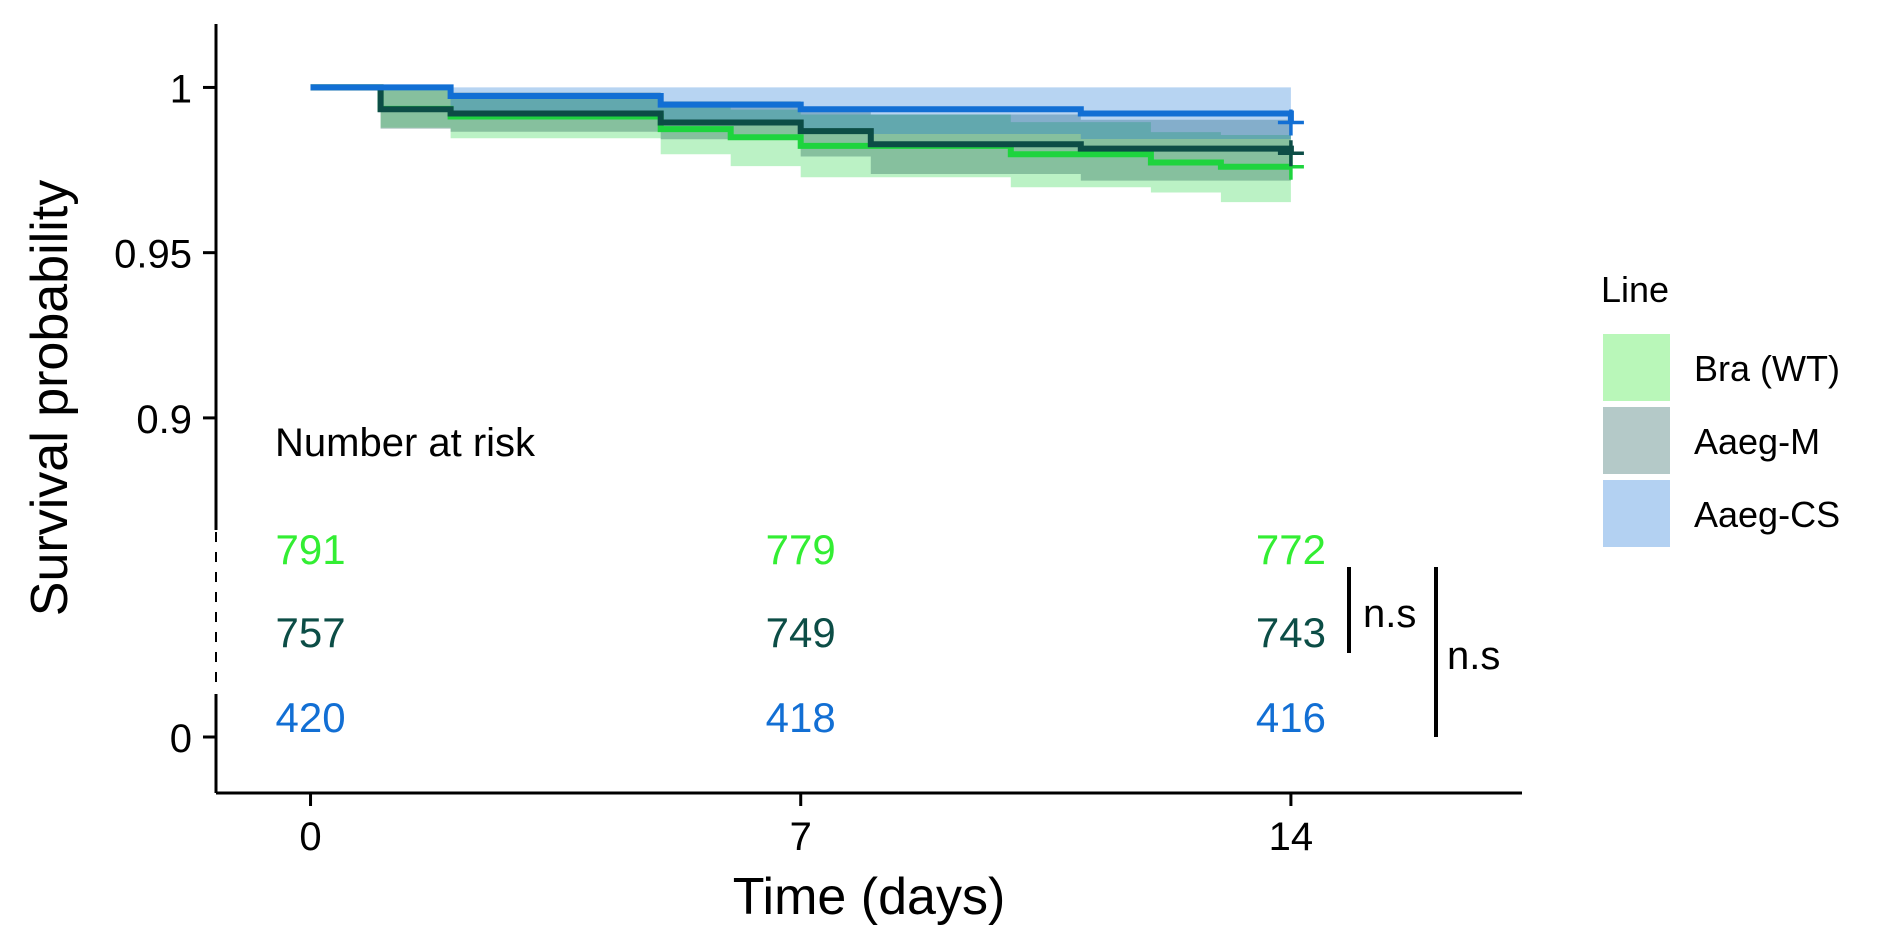  What do you see at coordinates (1767, 514) in the screenshot?
I see `legend-label: Aaeg-CS` at bounding box center [1767, 514].